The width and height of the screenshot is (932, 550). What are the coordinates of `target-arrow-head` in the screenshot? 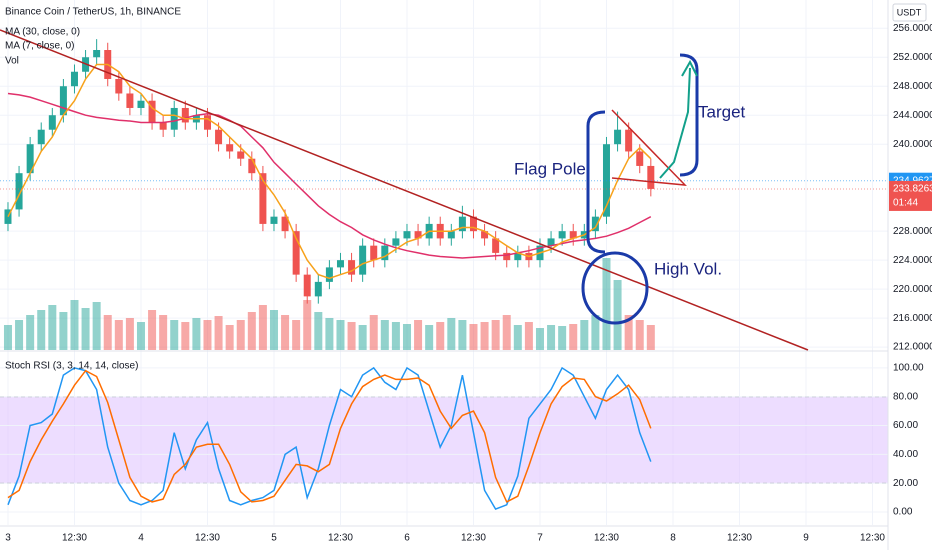 It's located at (689, 68).